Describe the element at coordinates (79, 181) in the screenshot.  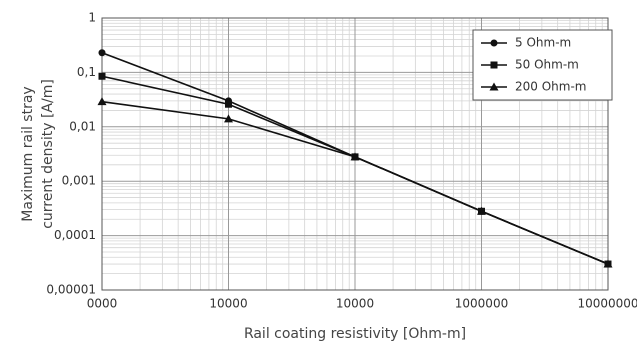
I see `y-tick-label: 0,001` at that location.